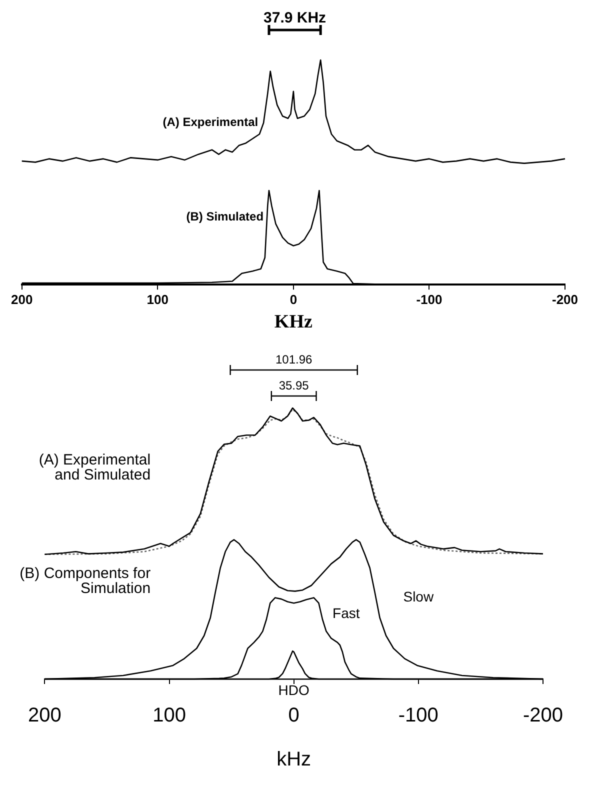  Describe the element at coordinates (94, 467) in the screenshot. I see `annotation: (A) Experimental and Simulated` at that location.